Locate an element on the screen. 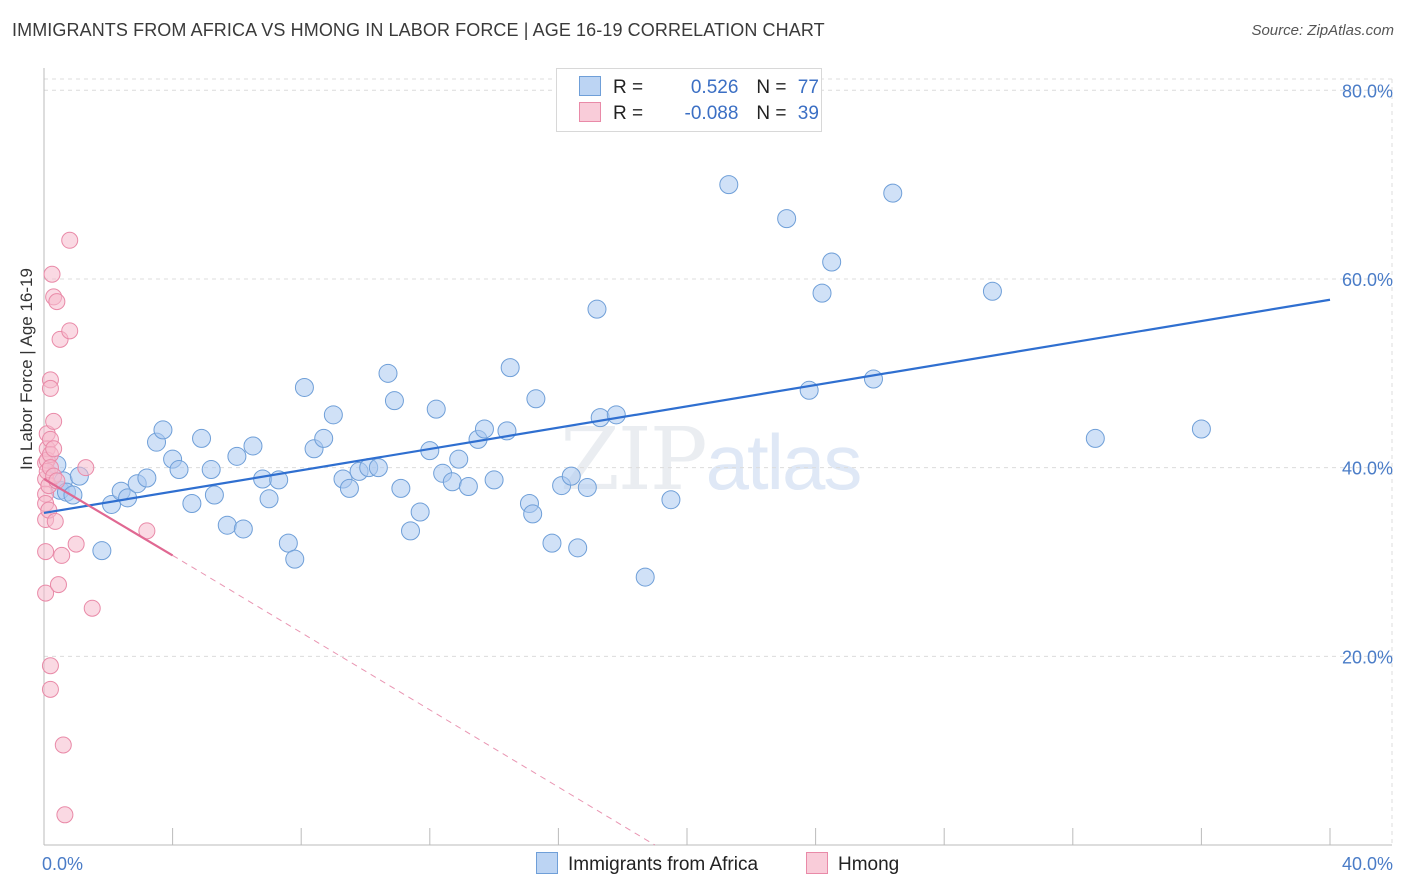  trend-line-hmong is located at coordinates (108, 517).